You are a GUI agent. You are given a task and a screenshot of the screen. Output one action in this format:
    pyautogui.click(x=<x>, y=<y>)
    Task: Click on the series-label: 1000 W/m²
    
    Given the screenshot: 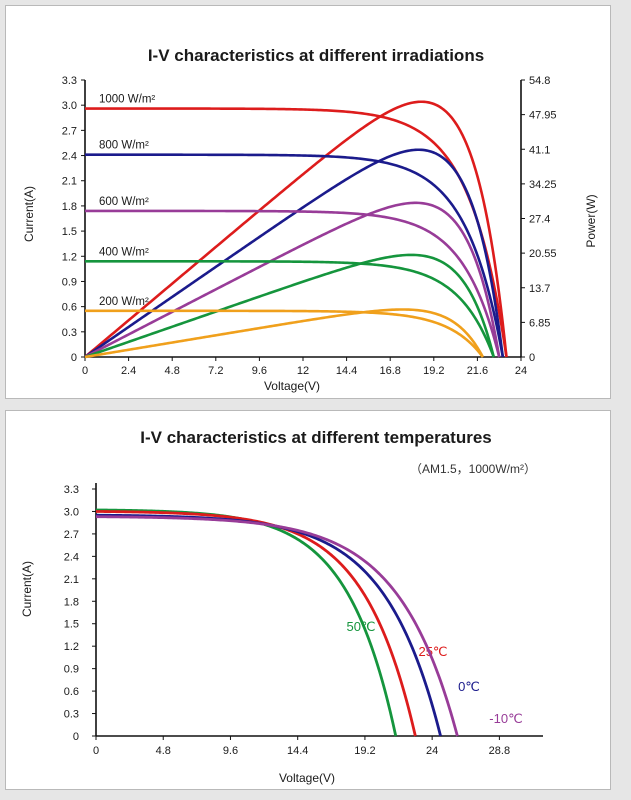 What is the action you would take?
    pyautogui.click(x=127, y=100)
    